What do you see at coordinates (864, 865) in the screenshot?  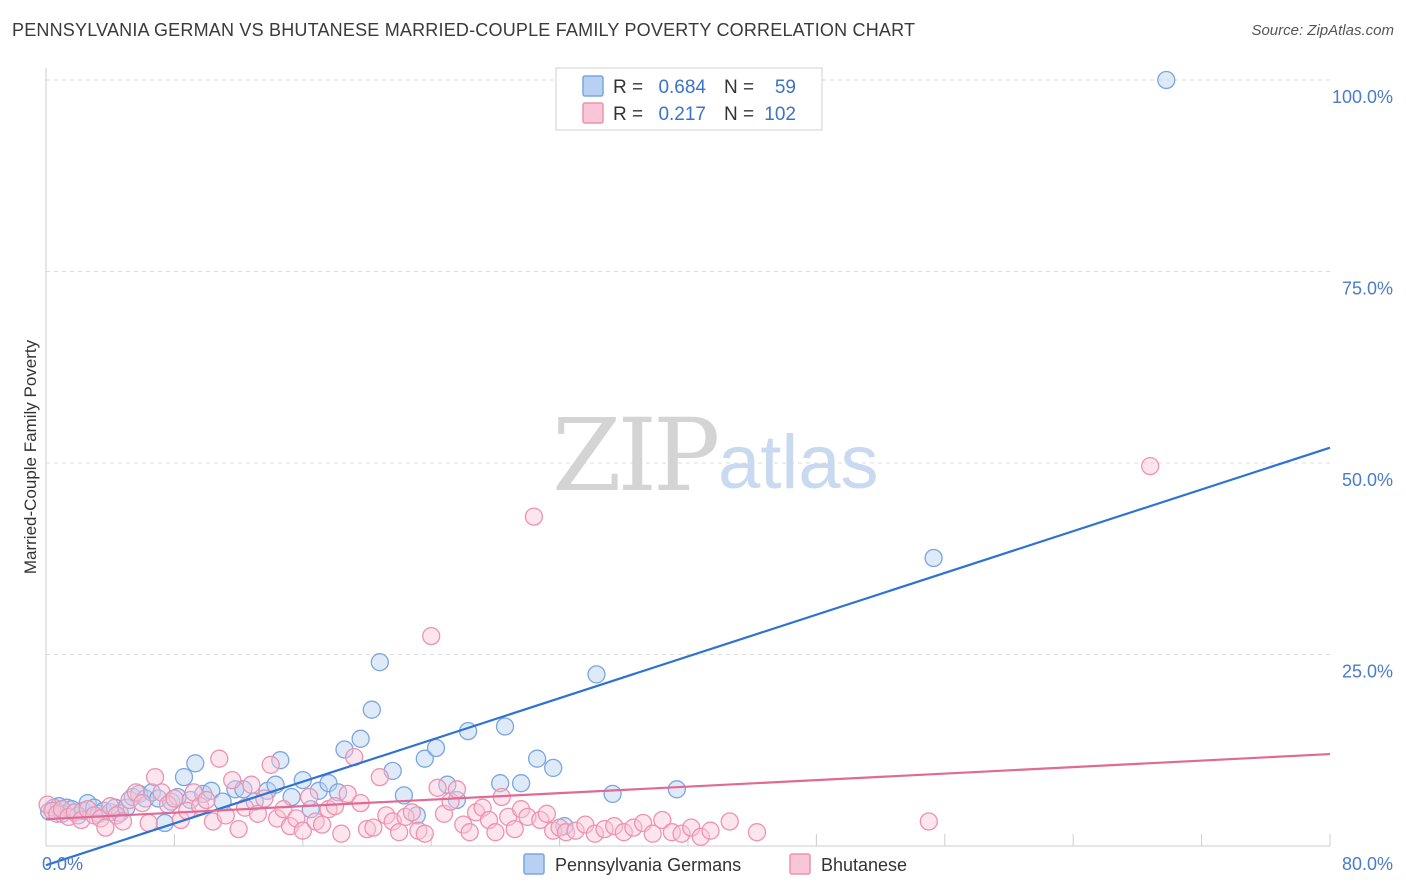 I see `bottom-legend-label-bhutanese: Bhutanese` at bounding box center [864, 865].